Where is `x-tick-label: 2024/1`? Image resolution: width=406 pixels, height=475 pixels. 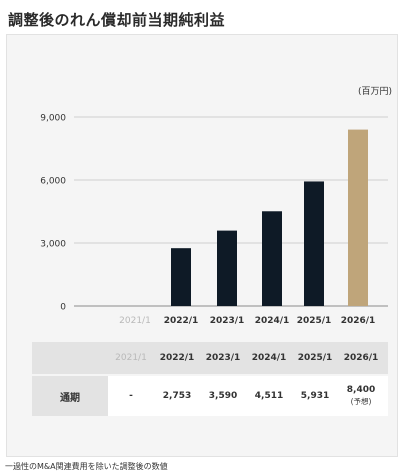
x-tick-label: 2024/1 is located at coordinates (272, 321).